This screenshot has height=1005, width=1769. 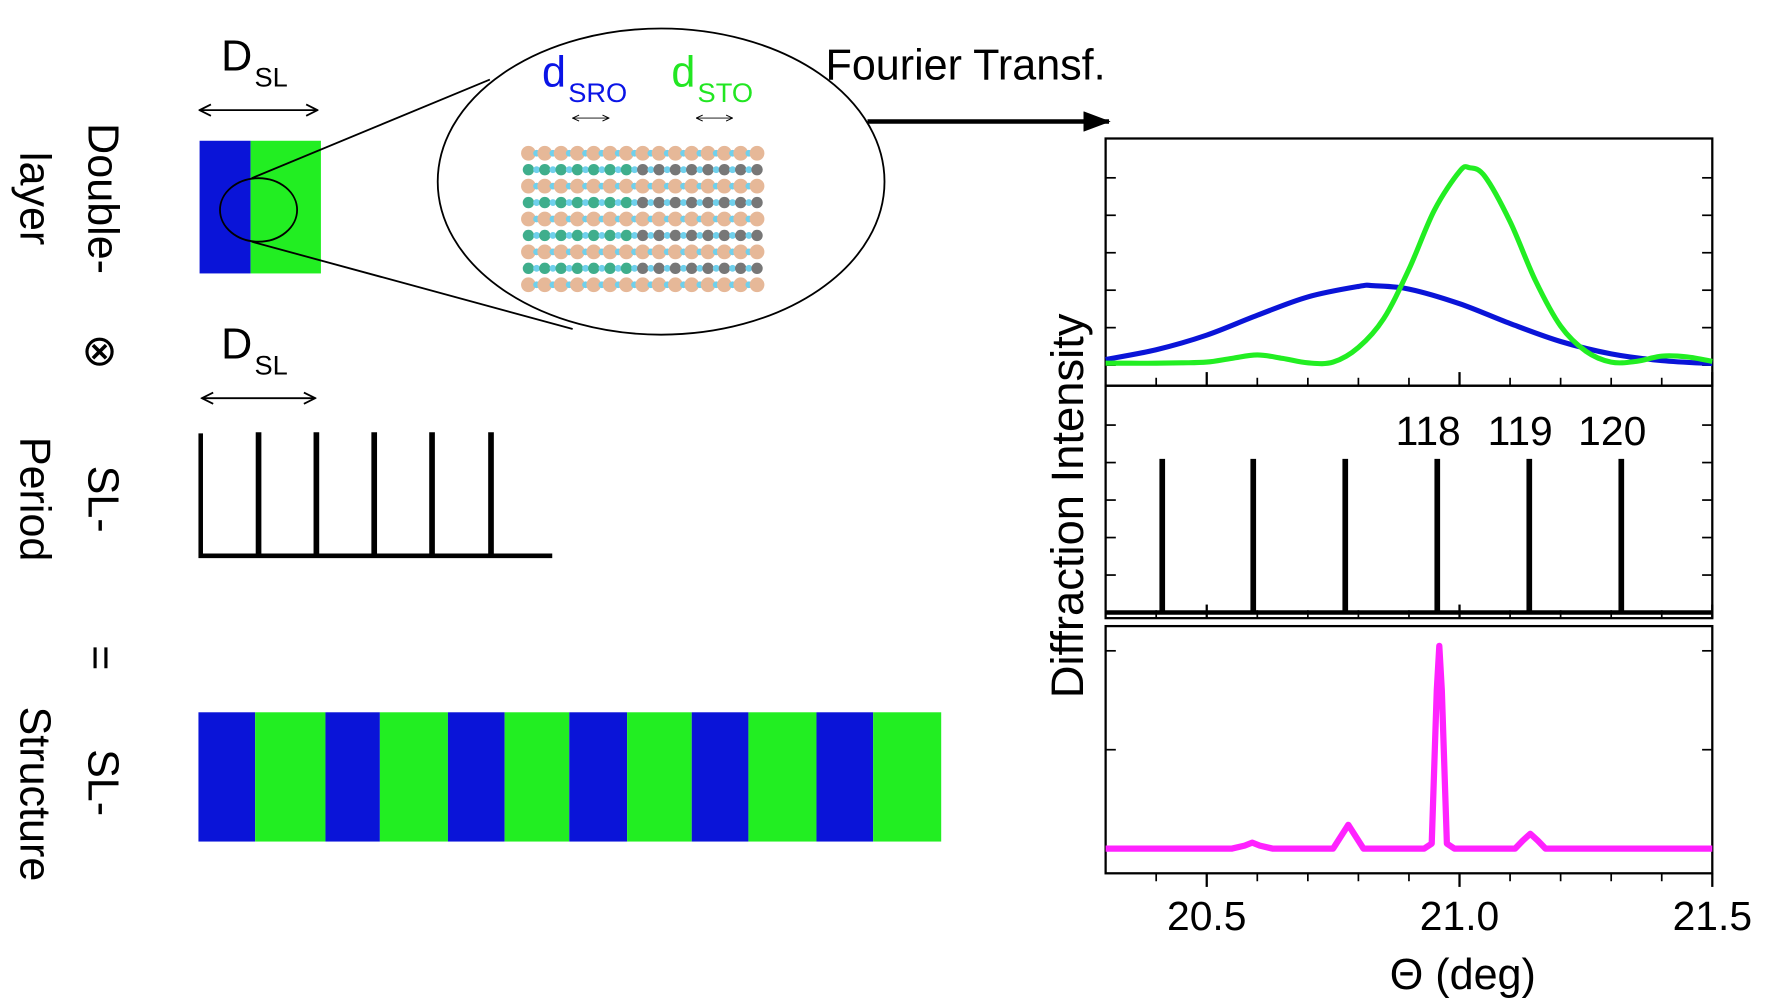 What do you see at coordinates (374, 494) in the screenshot?
I see `comb` at bounding box center [374, 494].